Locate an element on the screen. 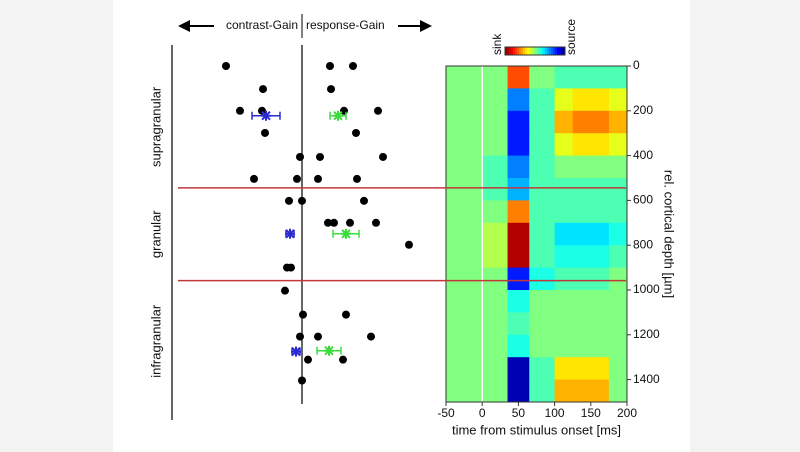 Image resolution: width=800 pixels, height=452 pixels. x-tick-label: 150 is located at coordinates (591, 413).